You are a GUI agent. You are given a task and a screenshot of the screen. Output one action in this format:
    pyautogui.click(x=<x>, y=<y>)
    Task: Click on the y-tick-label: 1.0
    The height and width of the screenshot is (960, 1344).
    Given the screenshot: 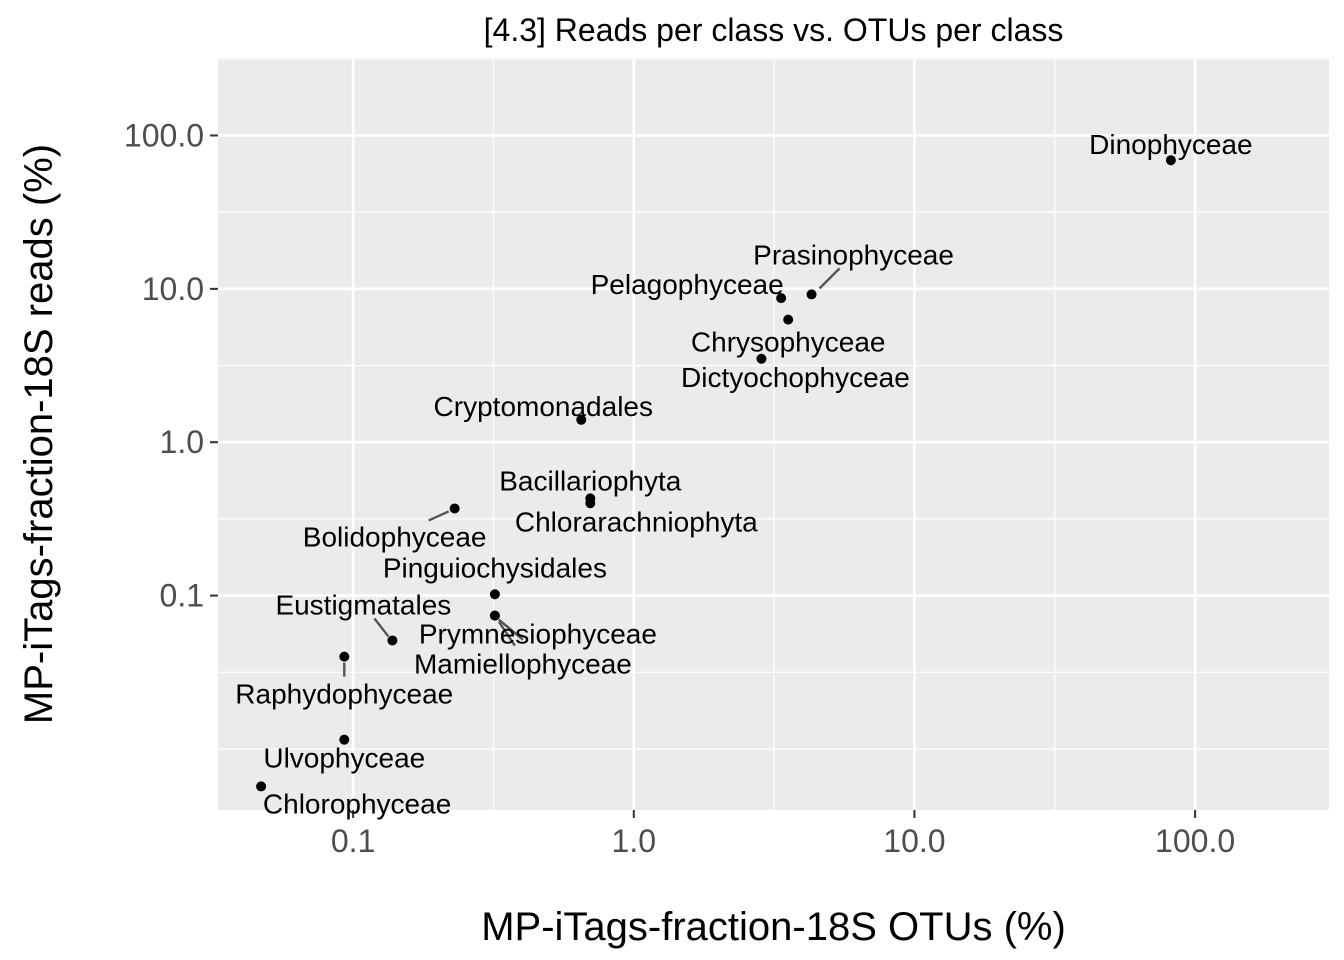 What is the action you would take?
    pyautogui.click(x=182, y=442)
    